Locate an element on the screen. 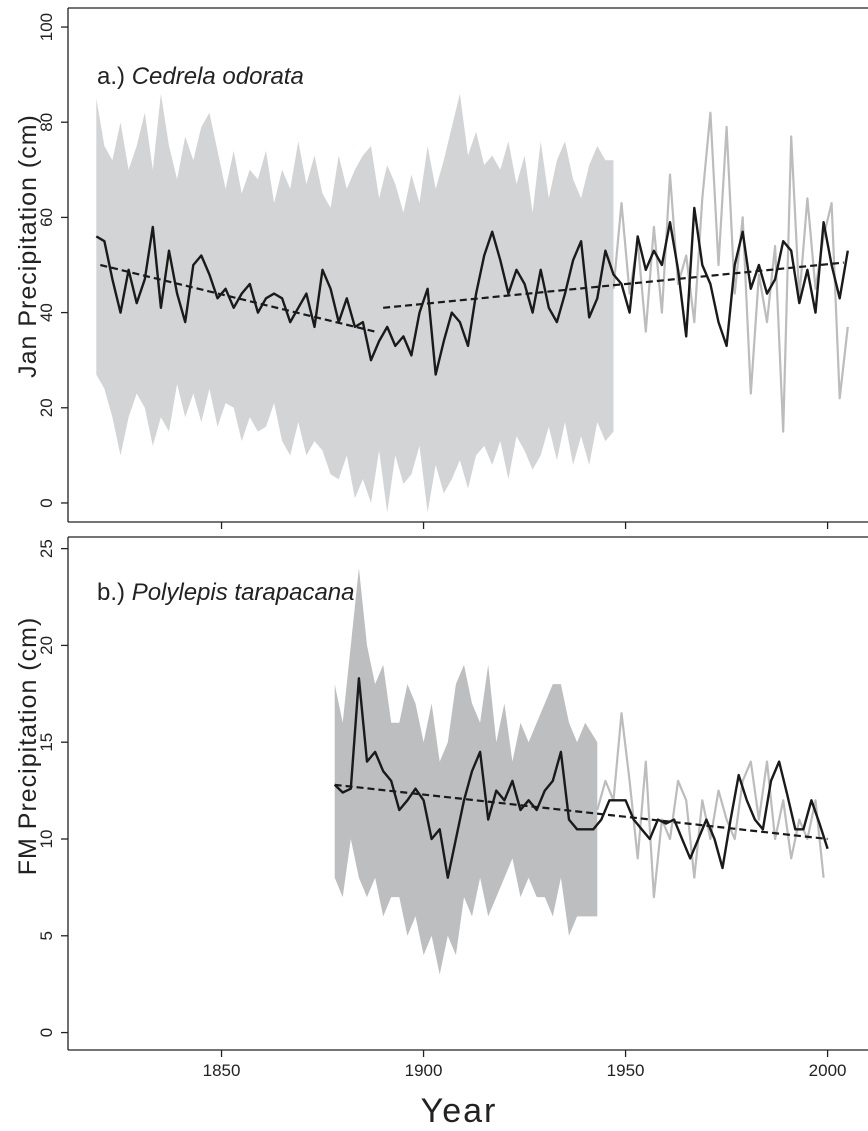 The width and height of the screenshot is (868, 1131). y-tick-label: 60 is located at coordinates (46, 217).